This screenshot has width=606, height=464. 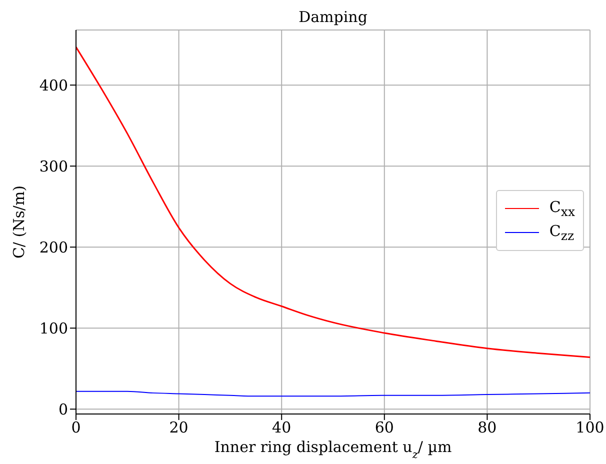 What do you see at coordinates (384, 427) in the screenshot?
I see `x-tick-label: 60` at bounding box center [384, 427].